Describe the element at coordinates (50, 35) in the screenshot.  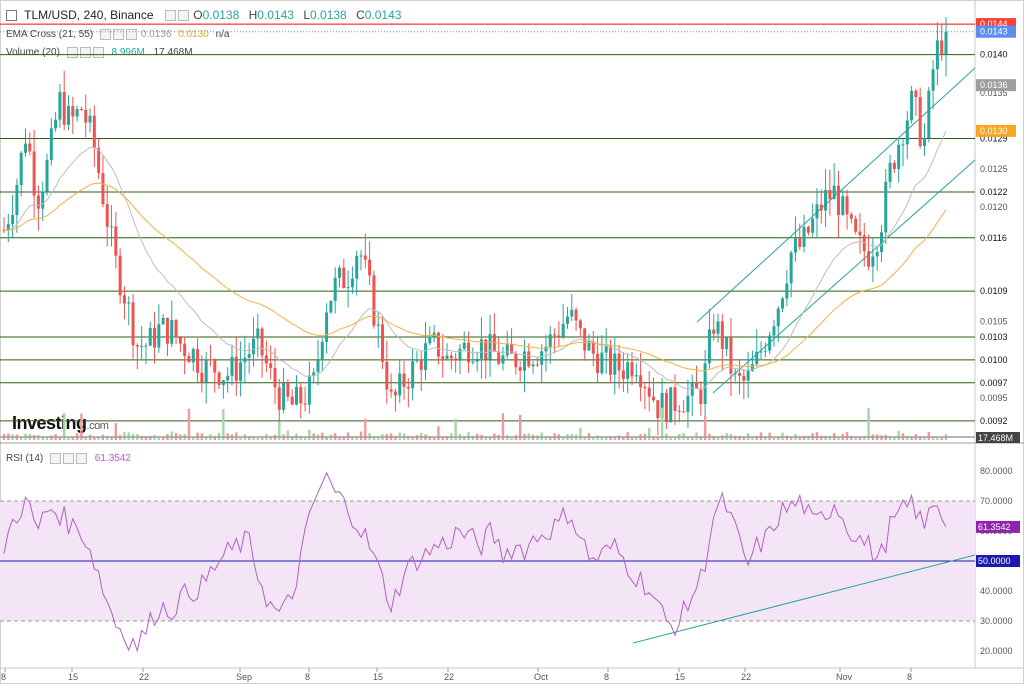
I see `ema-label: EMA Cross (21, 55)` at that location.